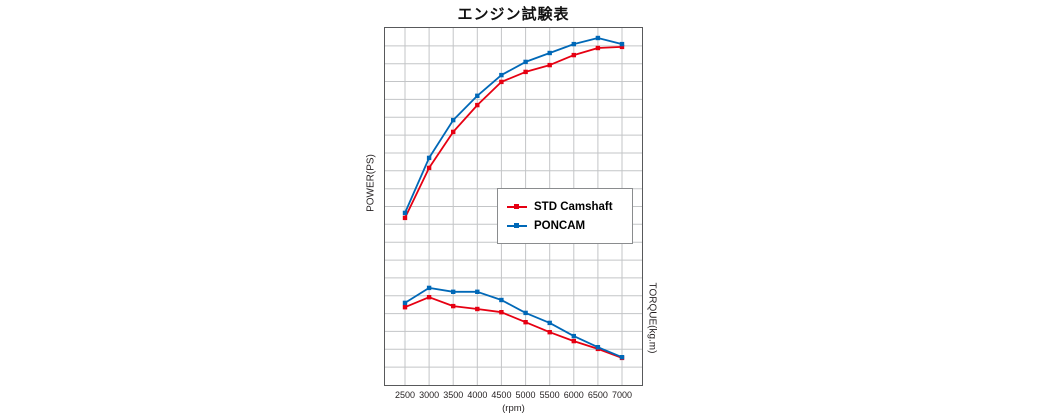 This screenshot has height=420, width=1050. What do you see at coordinates (560, 225) in the screenshot?
I see `legend-label-poncam: PONCAM` at bounding box center [560, 225].